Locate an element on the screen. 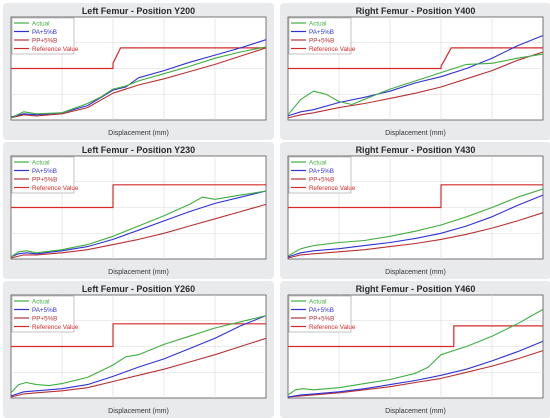  chart-title: Left Femur - Position Y260 is located at coordinates (138, 289).